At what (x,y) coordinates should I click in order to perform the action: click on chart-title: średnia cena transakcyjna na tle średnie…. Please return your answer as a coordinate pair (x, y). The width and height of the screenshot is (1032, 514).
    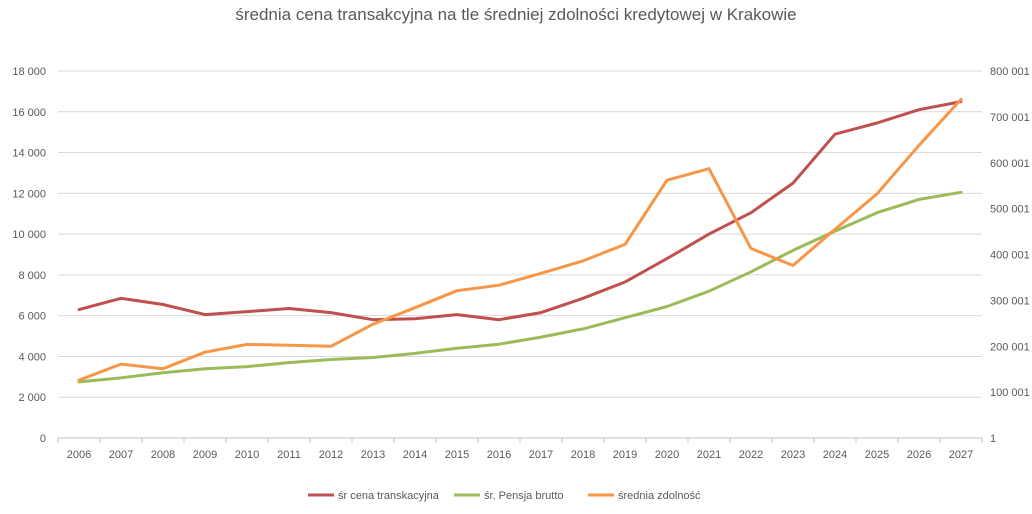
    Looking at the image, I should click on (515, 14).